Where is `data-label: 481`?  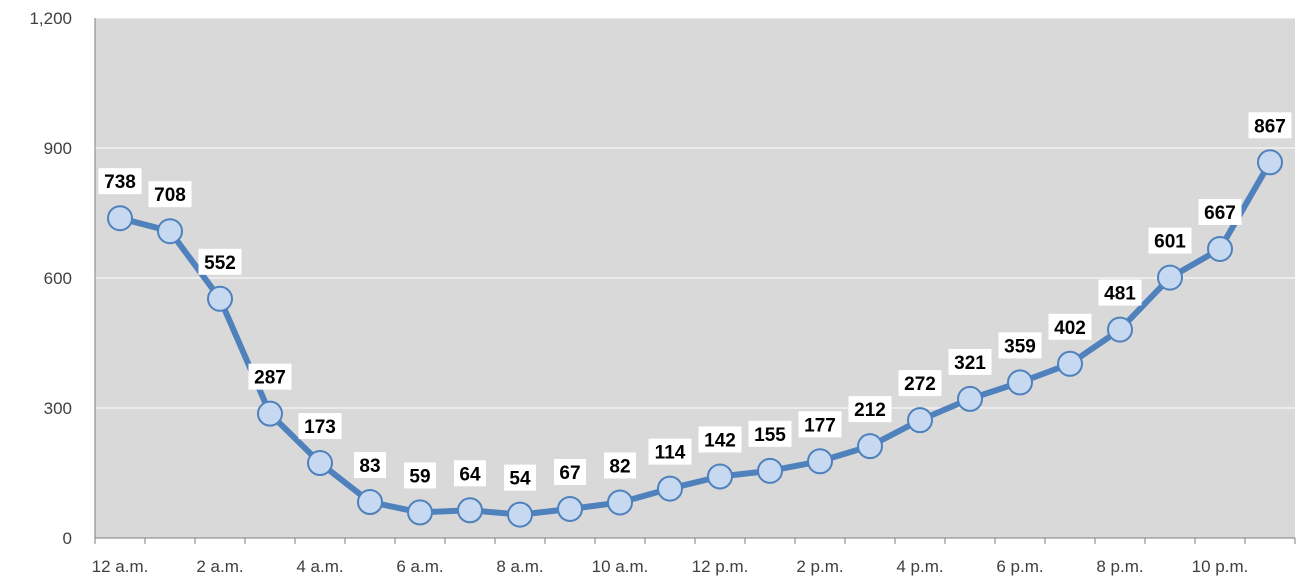 data-label: 481 is located at coordinates (1120, 294).